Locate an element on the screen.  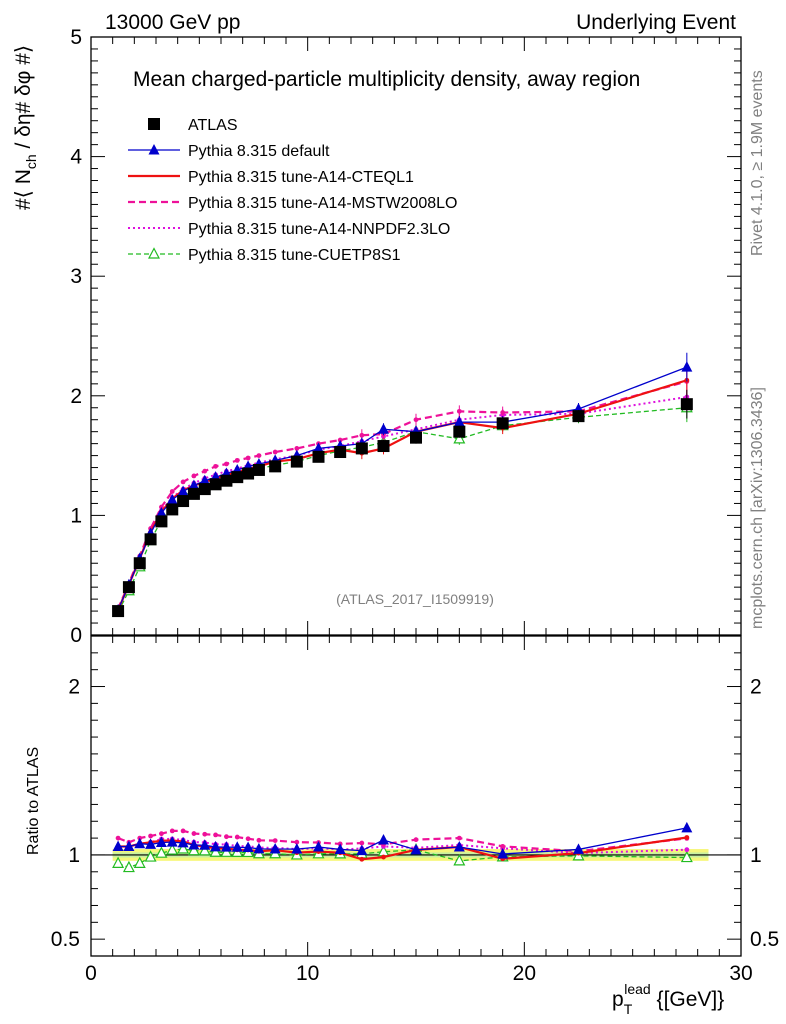
main-y-axis-label: #⟨ Nch / δη# δφ #⟩ is located at coordinates (25, 127).